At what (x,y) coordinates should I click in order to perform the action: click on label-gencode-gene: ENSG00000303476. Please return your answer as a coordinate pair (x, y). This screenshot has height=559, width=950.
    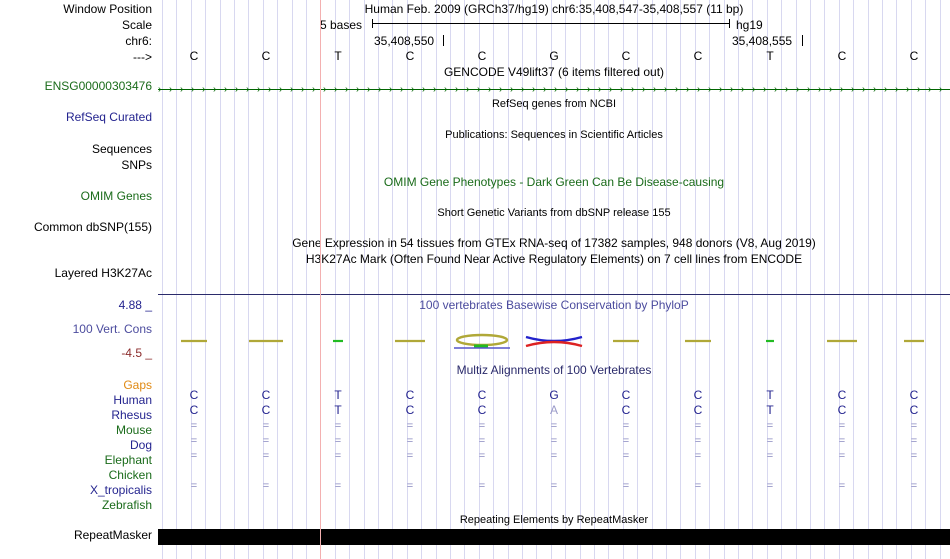
    Looking at the image, I should click on (98, 86).